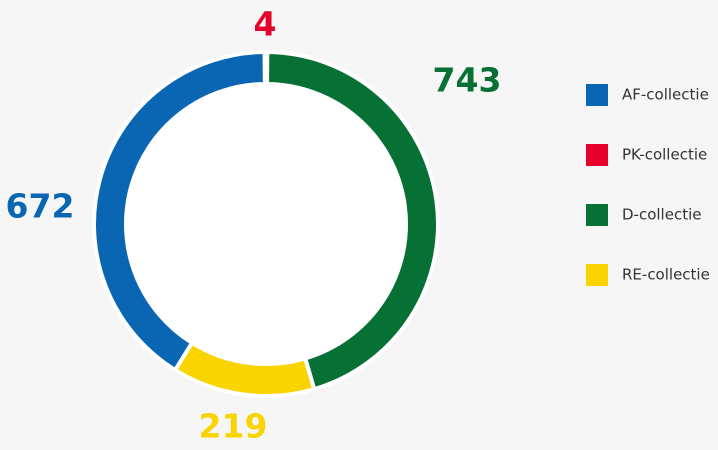 This screenshot has width=718, height=450. What do you see at coordinates (467, 80) in the screenshot?
I see `data-label: 743` at bounding box center [467, 80].